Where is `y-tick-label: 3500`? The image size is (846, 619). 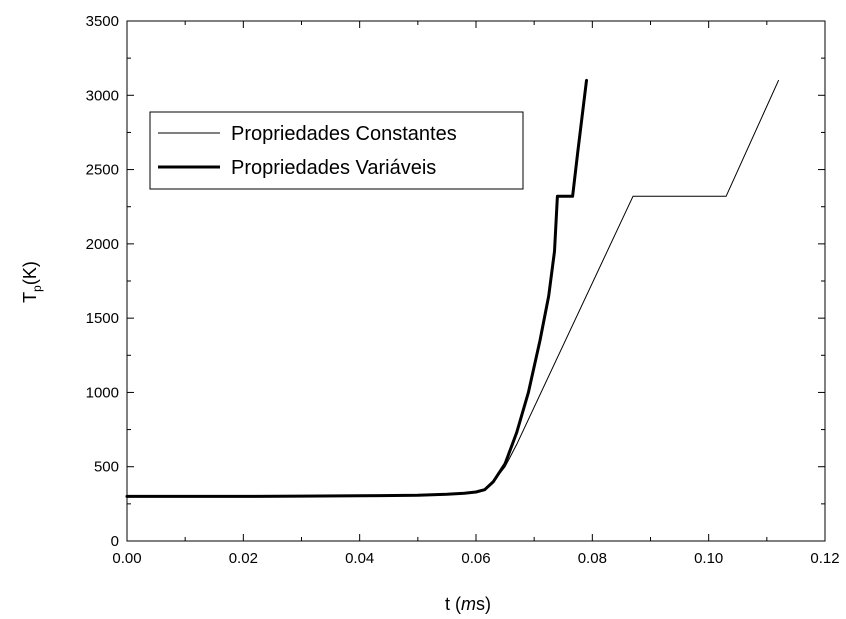 y-tick-label: 3500 is located at coordinates (102, 21).